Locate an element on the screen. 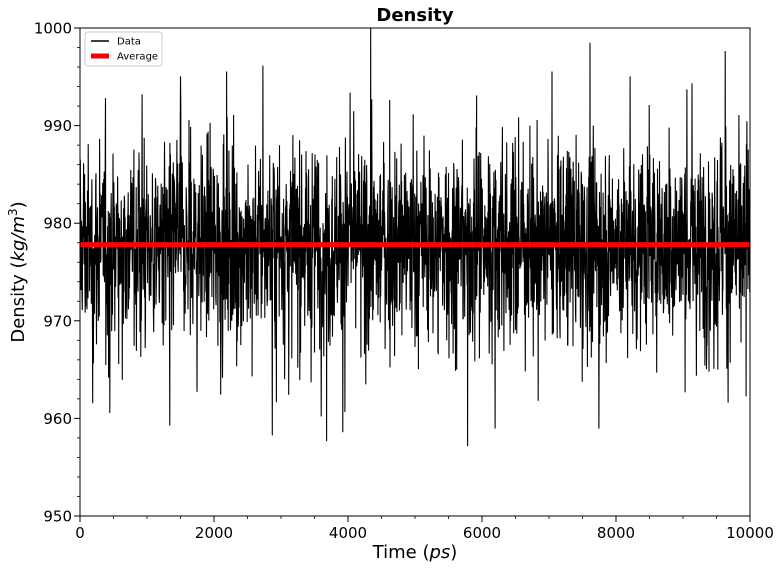 The height and width of the screenshot is (571, 780). x-axis-ticks: 0 2000 4000 6000 8000 10000 is located at coordinates (424, 529).